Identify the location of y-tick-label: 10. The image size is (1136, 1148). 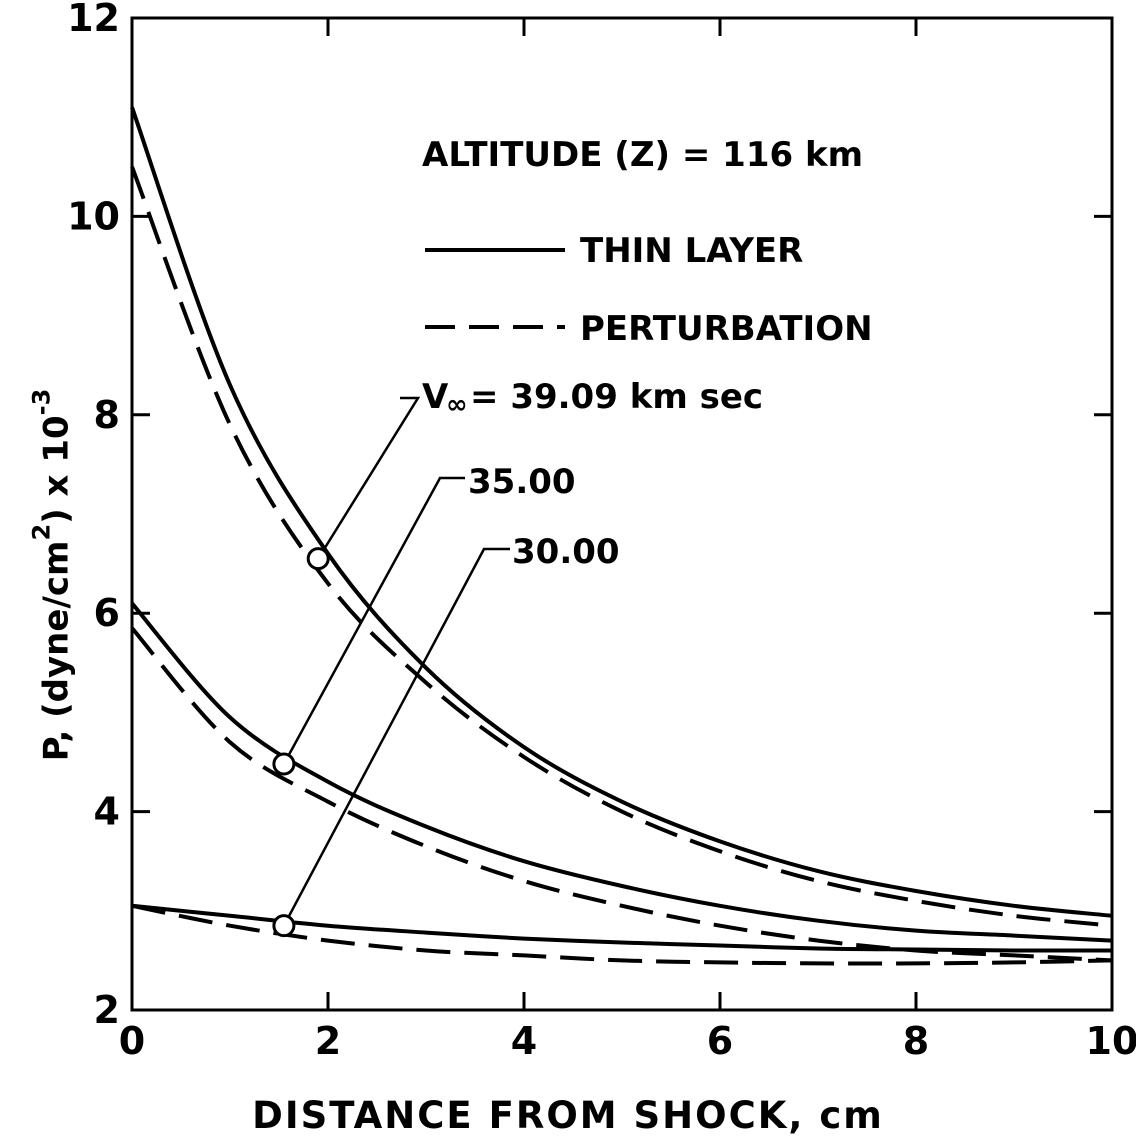
(93, 216).